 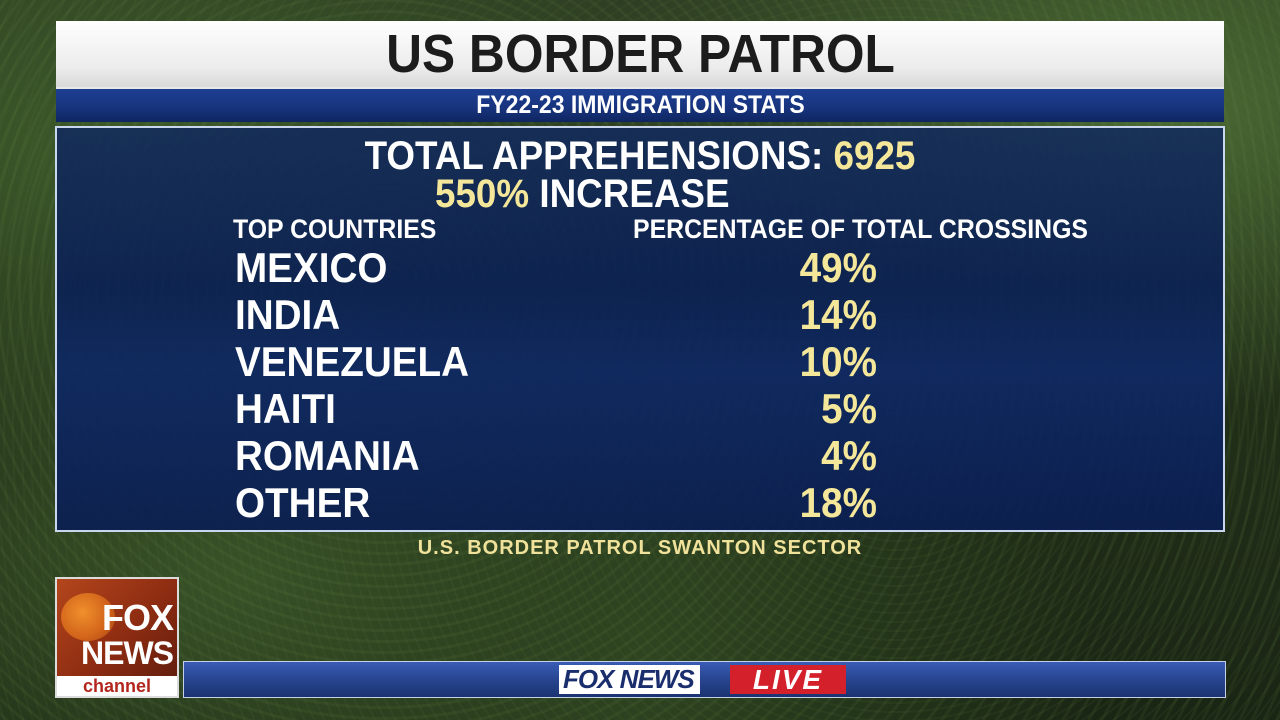 I want to click on column-header-countries: TOP COUNTRIES, so click(x=335, y=229).